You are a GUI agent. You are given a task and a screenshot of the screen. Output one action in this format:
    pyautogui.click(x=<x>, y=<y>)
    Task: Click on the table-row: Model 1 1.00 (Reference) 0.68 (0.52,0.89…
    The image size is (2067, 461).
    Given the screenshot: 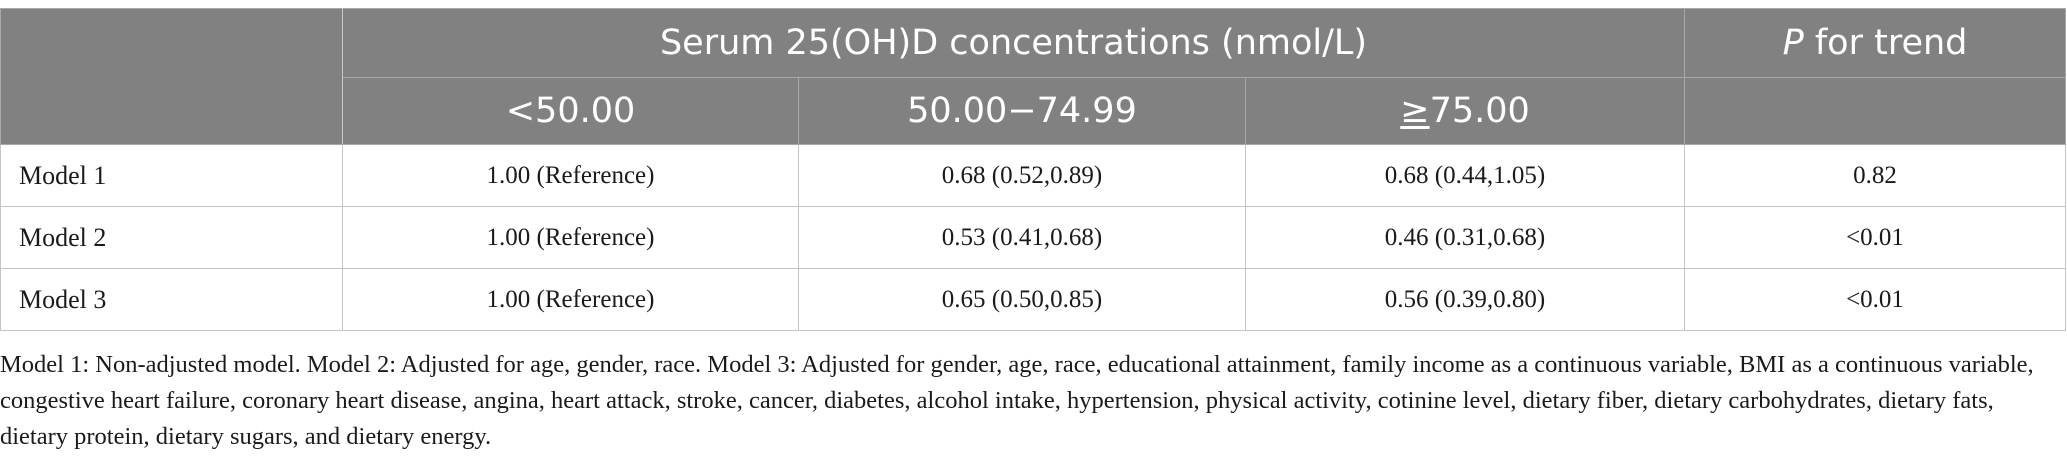 What is the action you would take?
    pyautogui.click(x=1033, y=175)
    